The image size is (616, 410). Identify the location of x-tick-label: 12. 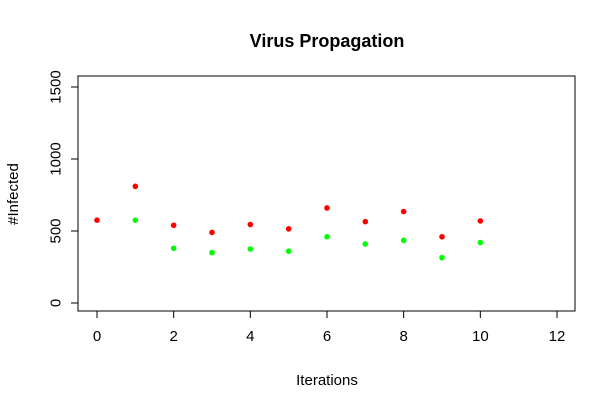
(557, 336).